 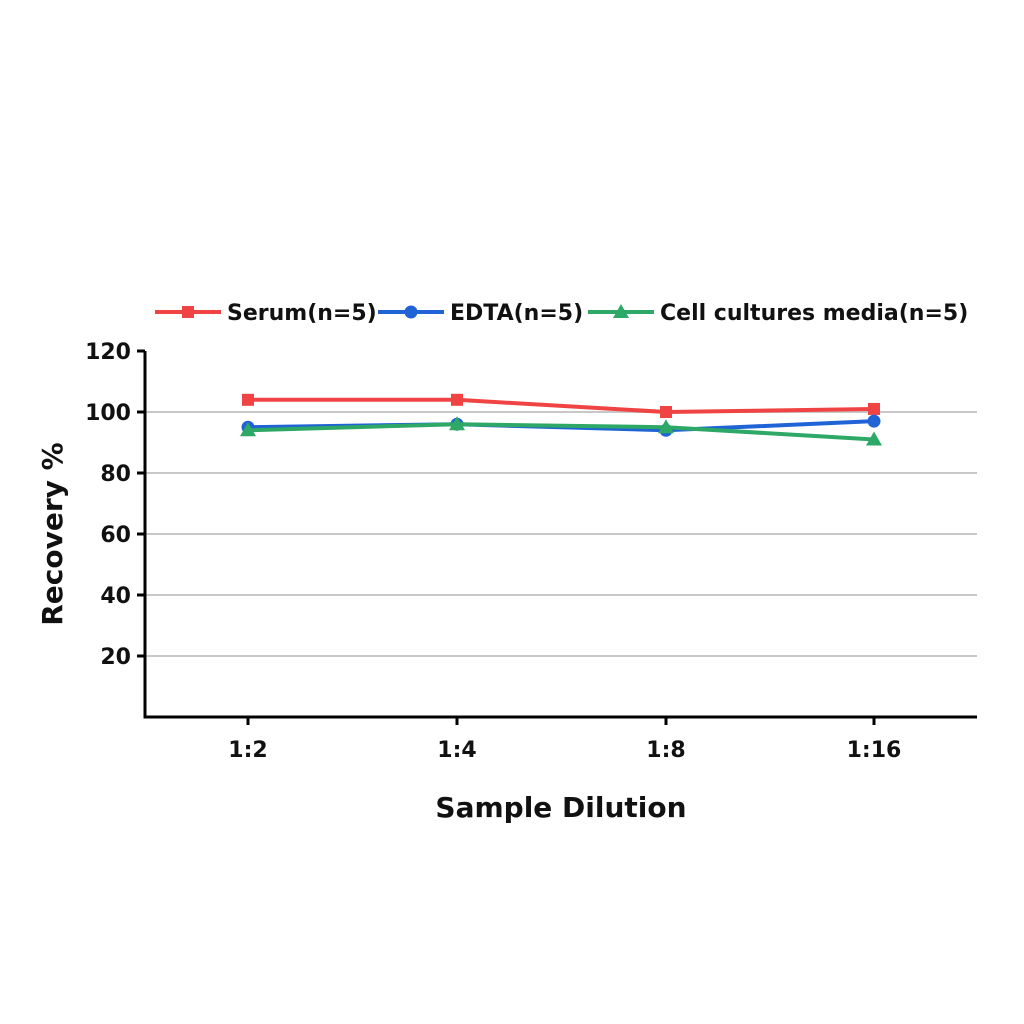 What do you see at coordinates (52, 534) in the screenshot?
I see `y-axis-label: Recovery %` at bounding box center [52, 534].